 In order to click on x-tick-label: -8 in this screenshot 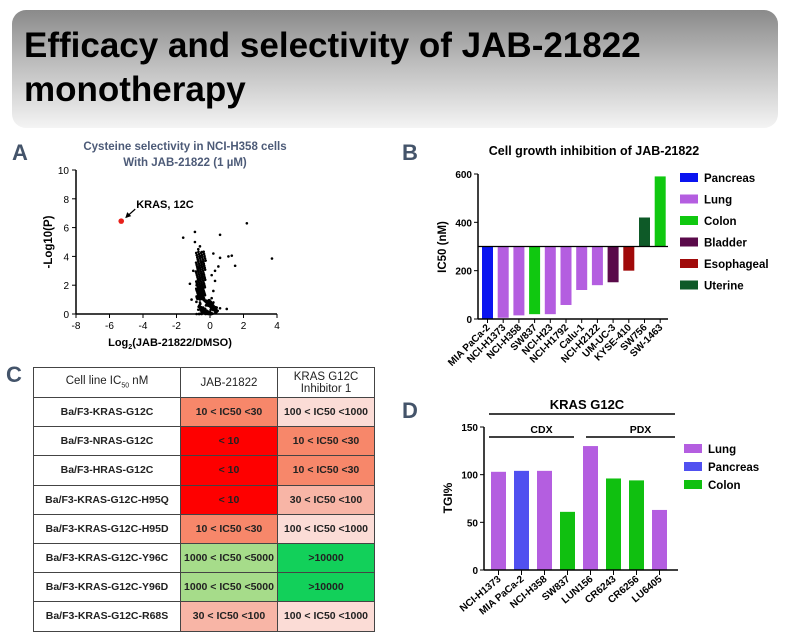, I will do `click(76, 326)`.